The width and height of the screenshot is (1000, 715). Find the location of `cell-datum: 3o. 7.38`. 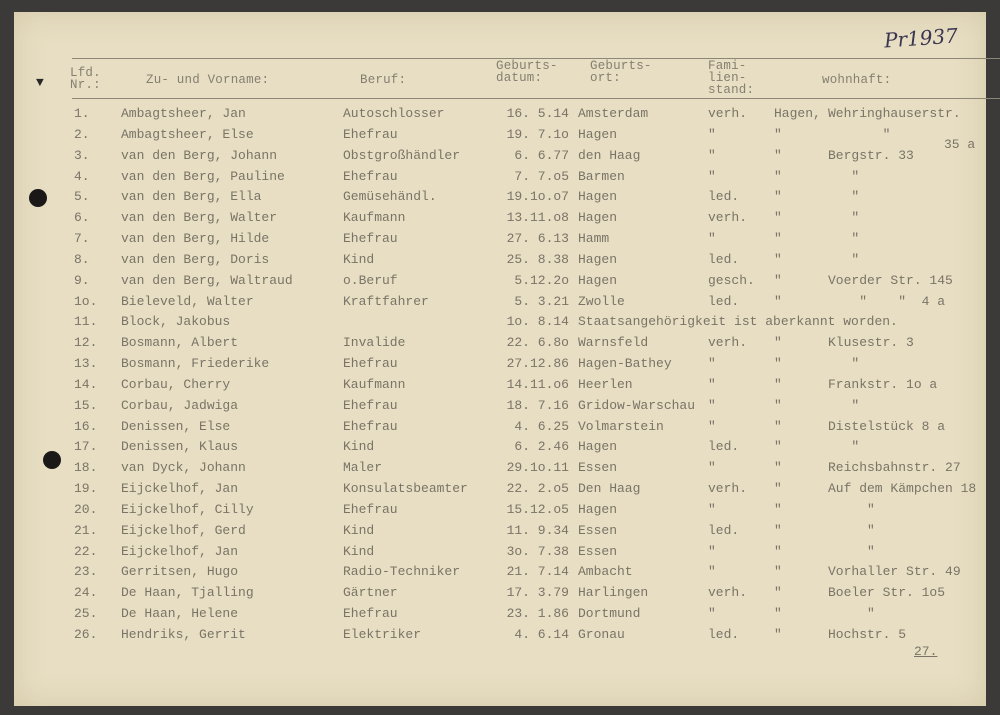

cell-datum: 3o. 7.38 is located at coordinates (537, 551).